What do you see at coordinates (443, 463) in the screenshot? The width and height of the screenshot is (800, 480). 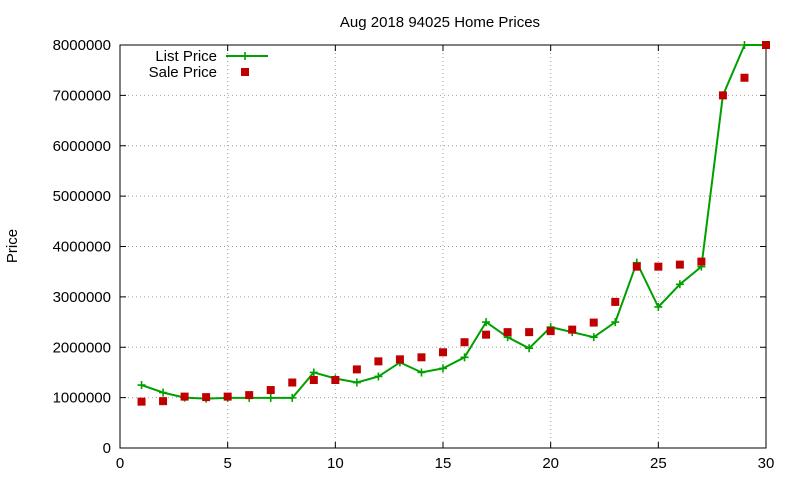 I see `x-tick-label: 15` at bounding box center [443, 463].